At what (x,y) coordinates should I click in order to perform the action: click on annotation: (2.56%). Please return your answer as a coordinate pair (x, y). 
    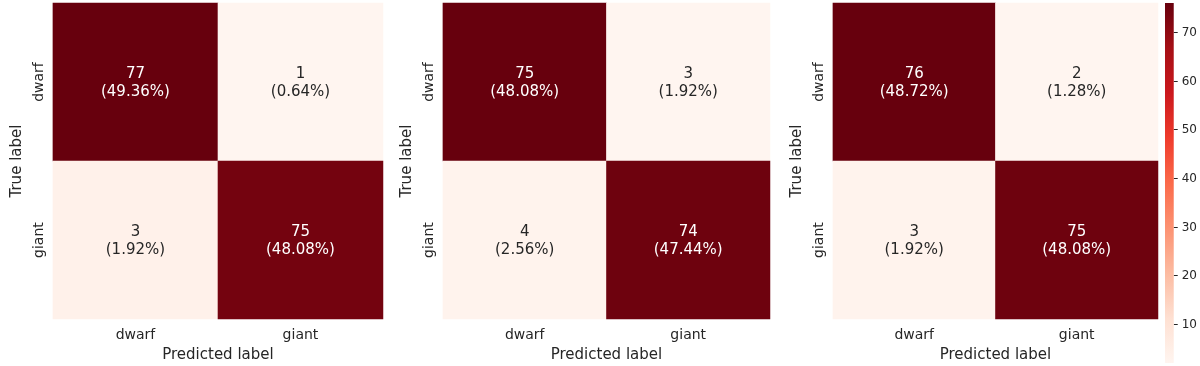
    Looking at the image, I should click on (524, 249).